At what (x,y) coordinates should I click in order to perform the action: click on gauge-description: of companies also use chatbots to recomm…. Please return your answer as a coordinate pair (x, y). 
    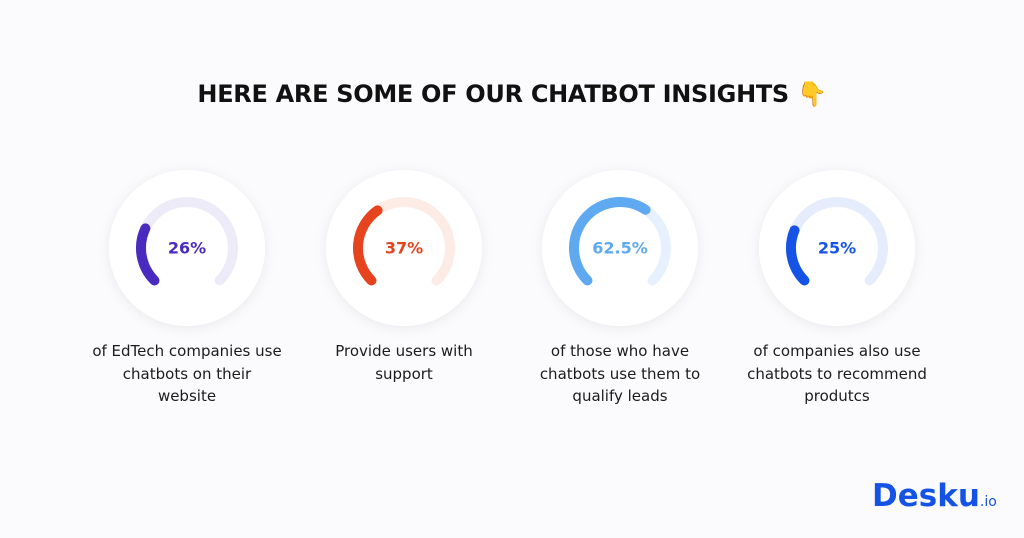
    Looking at the image, I should click on (837, 373).